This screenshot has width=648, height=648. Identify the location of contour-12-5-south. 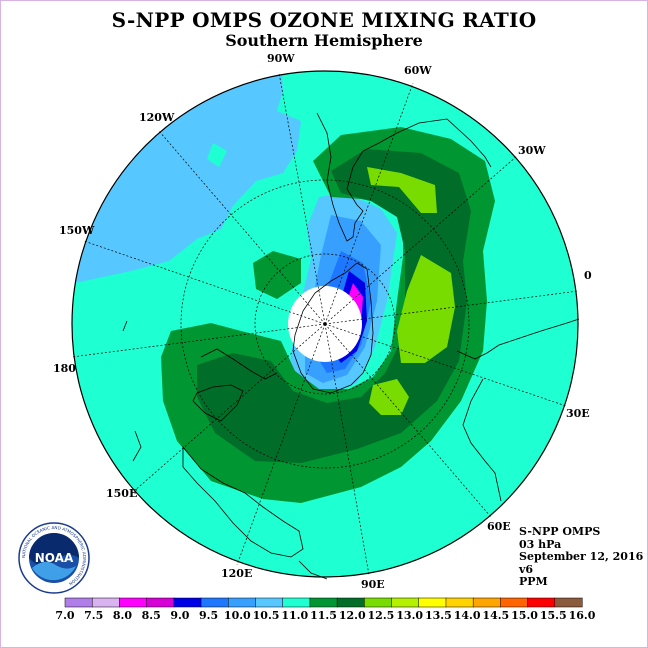
(389, 397).